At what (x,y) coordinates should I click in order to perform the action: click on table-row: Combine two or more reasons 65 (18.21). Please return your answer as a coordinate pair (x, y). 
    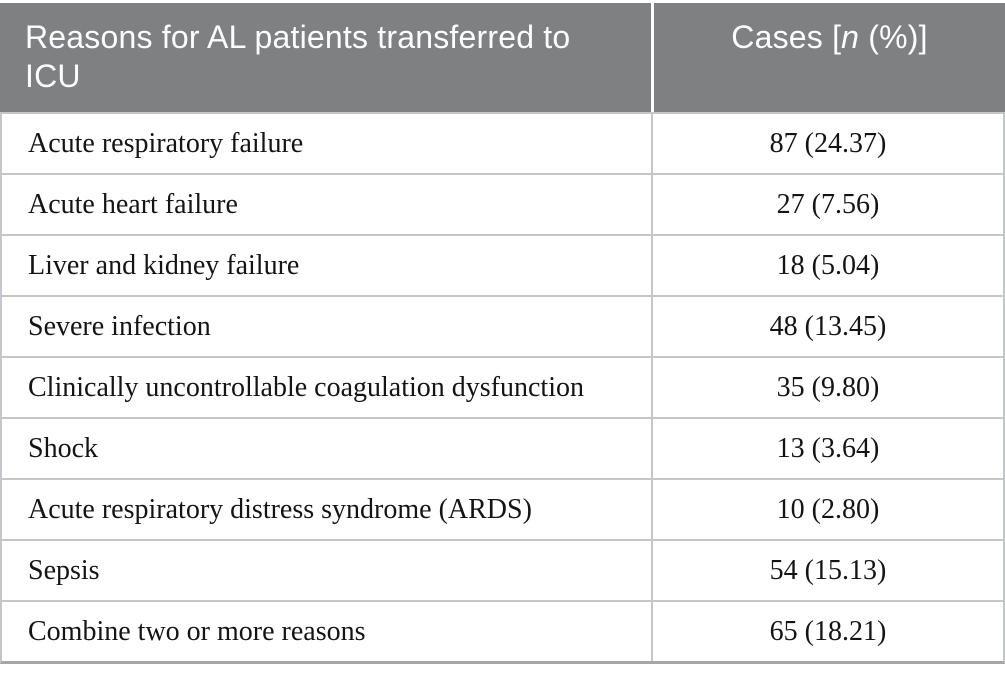
    Looking at the image, I should click on (502, 630).